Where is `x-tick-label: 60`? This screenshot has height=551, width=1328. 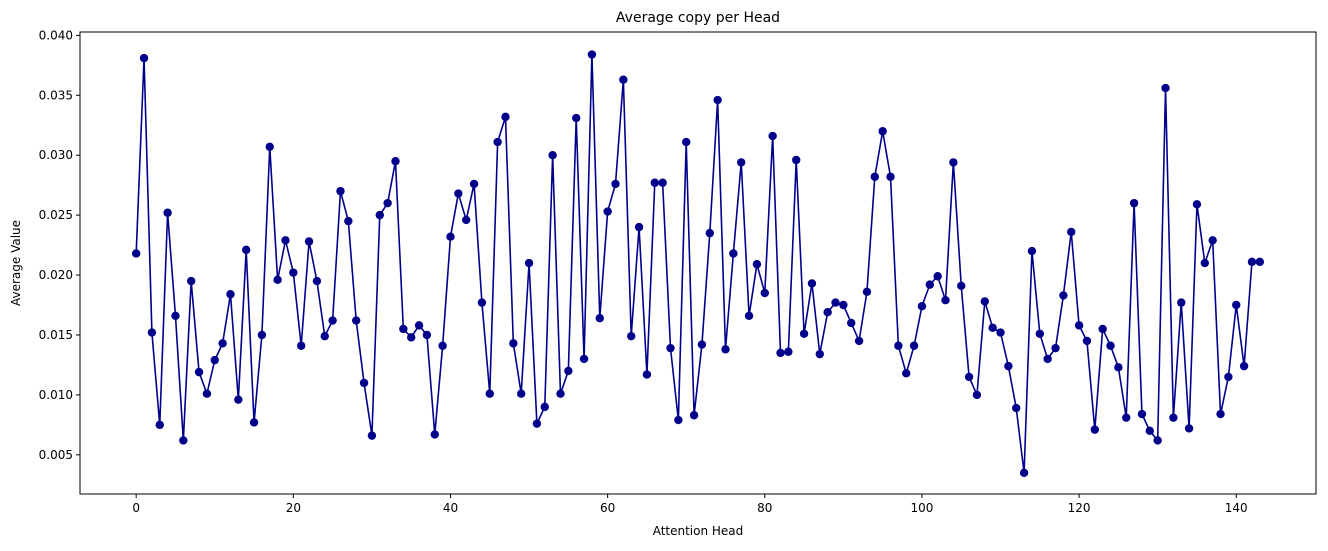 x-tick-label: 60 is located at coordinates (607, 508).